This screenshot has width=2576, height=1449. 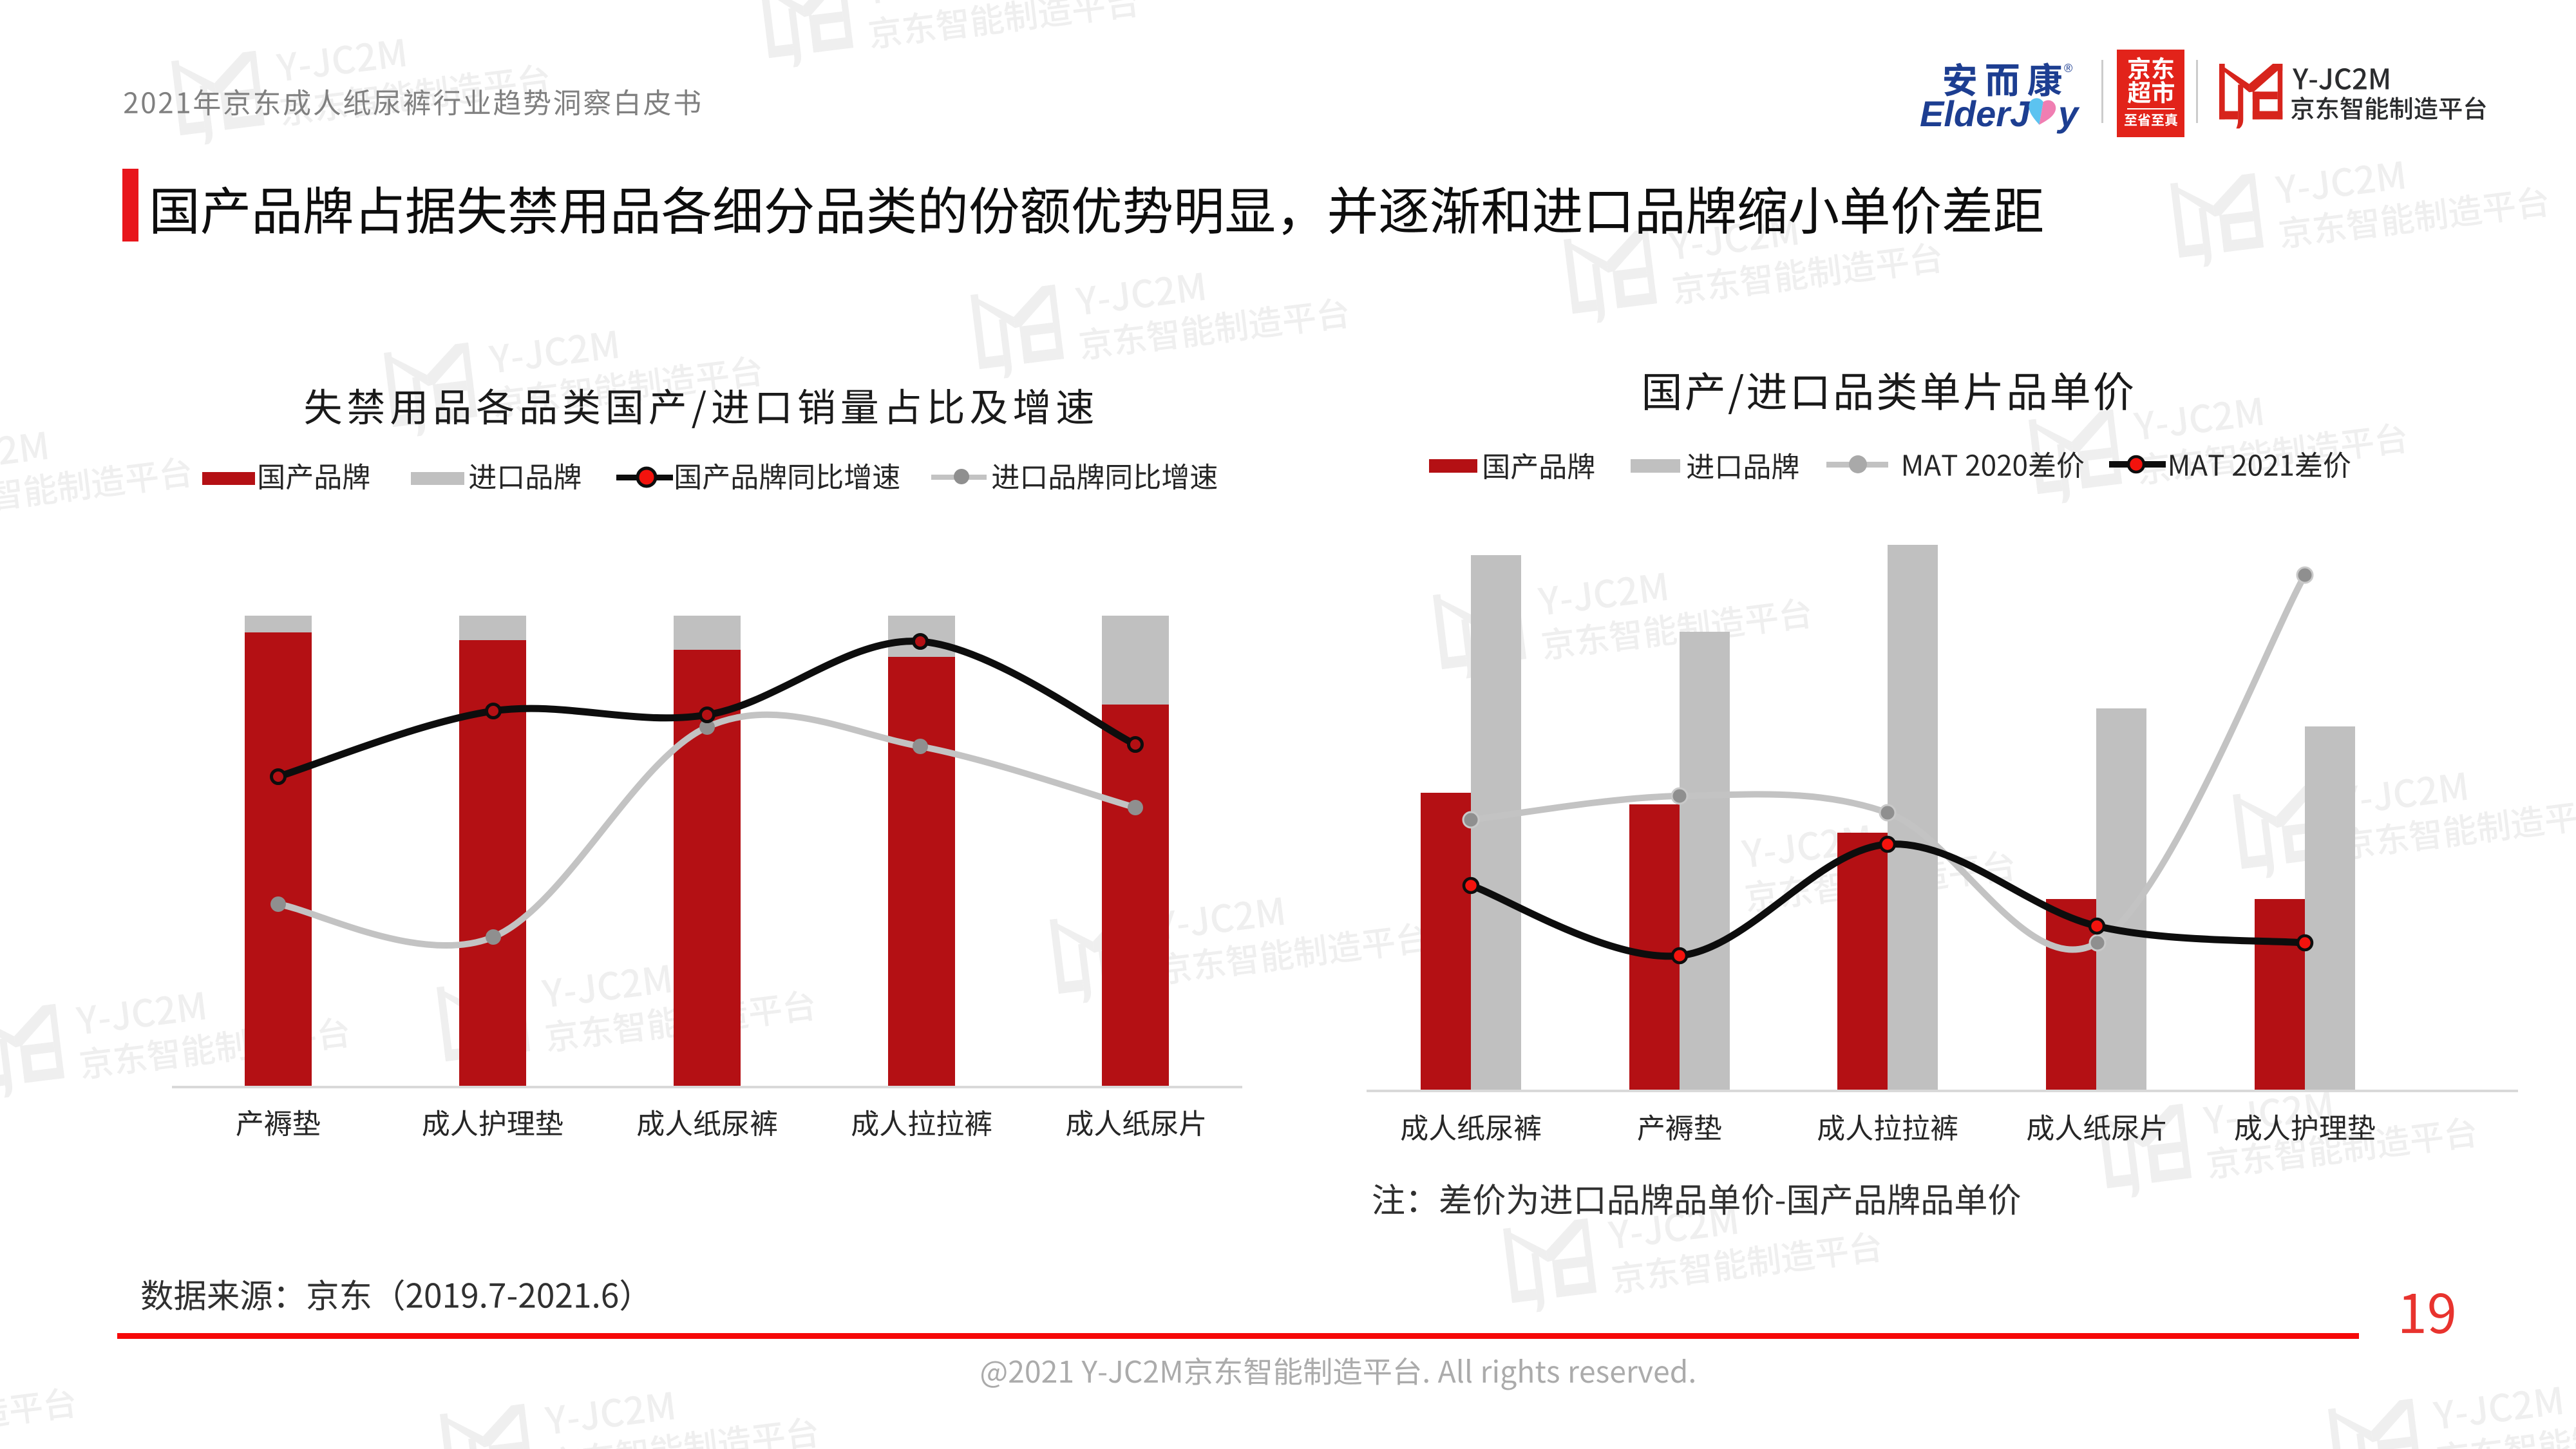 I want to click on svg-text: ElderJ, so click(x=1975, y=113).